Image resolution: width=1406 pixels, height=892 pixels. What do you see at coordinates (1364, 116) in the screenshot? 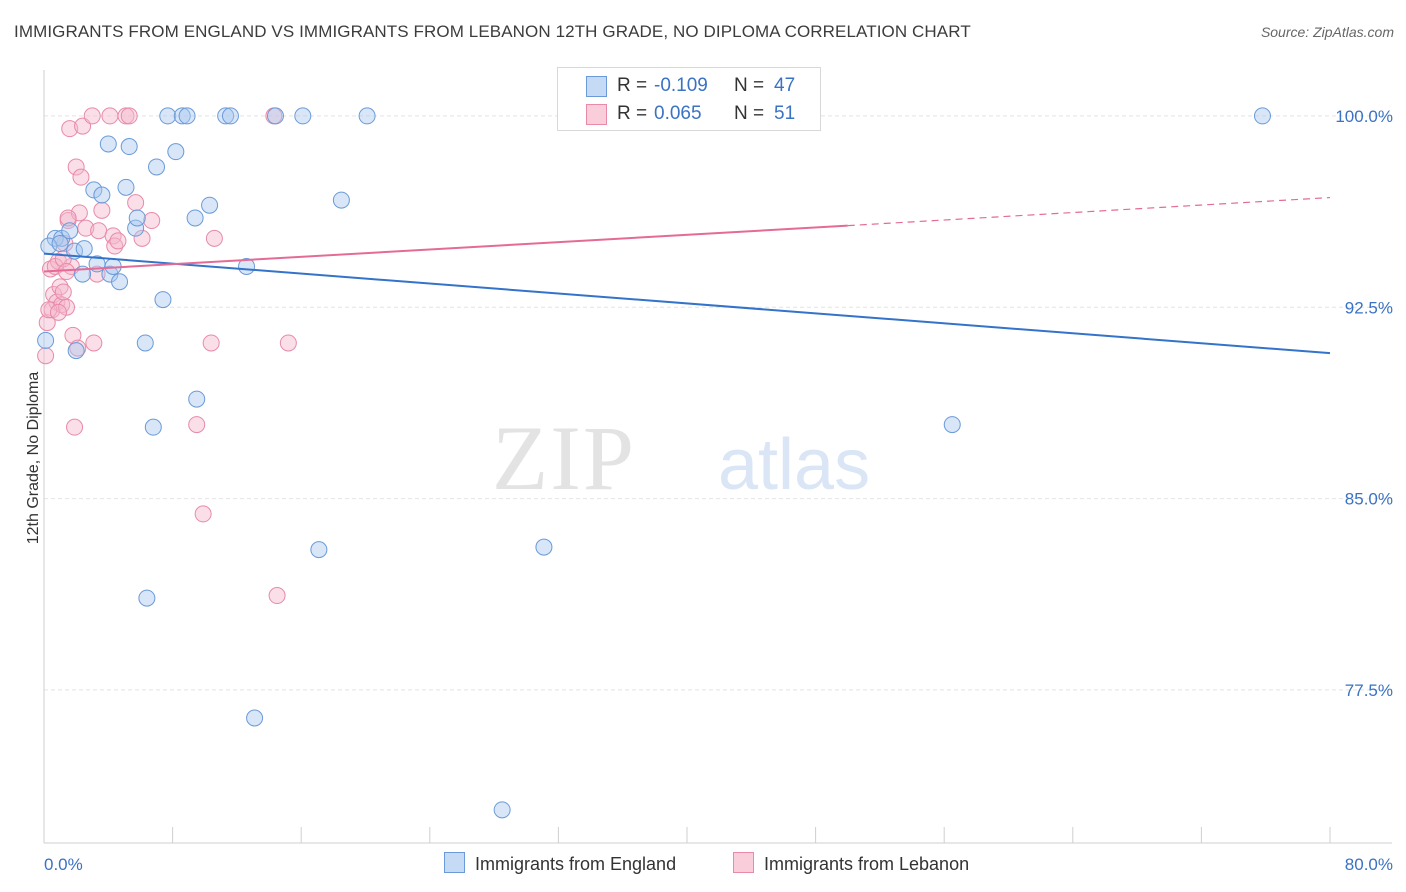
I see `y-tick-label: 100.0%` at bounding box center [1364, 116].